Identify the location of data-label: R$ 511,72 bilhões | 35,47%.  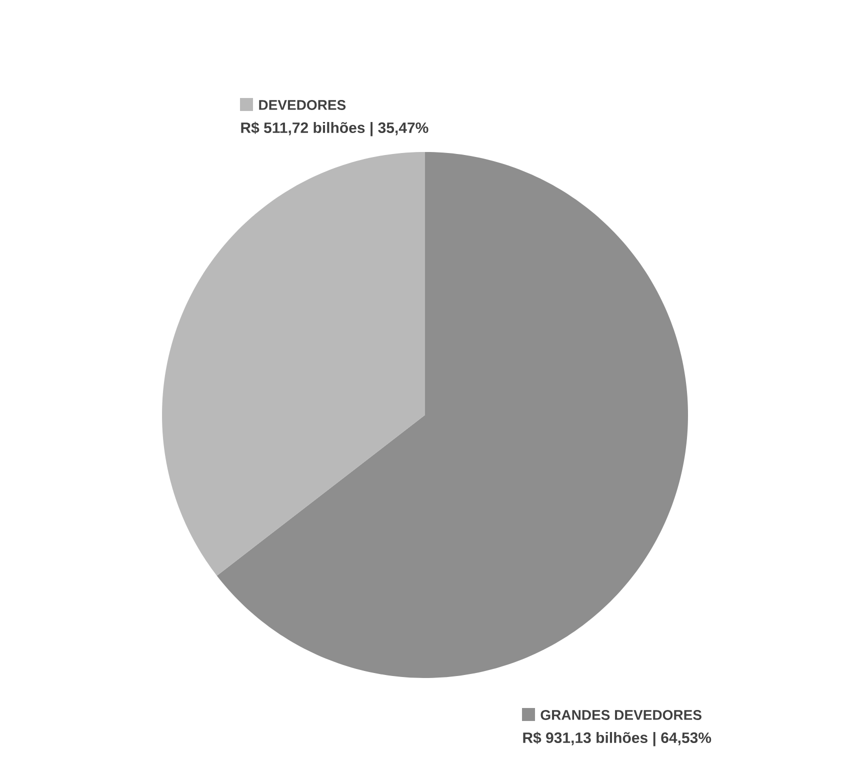
(334, 129).